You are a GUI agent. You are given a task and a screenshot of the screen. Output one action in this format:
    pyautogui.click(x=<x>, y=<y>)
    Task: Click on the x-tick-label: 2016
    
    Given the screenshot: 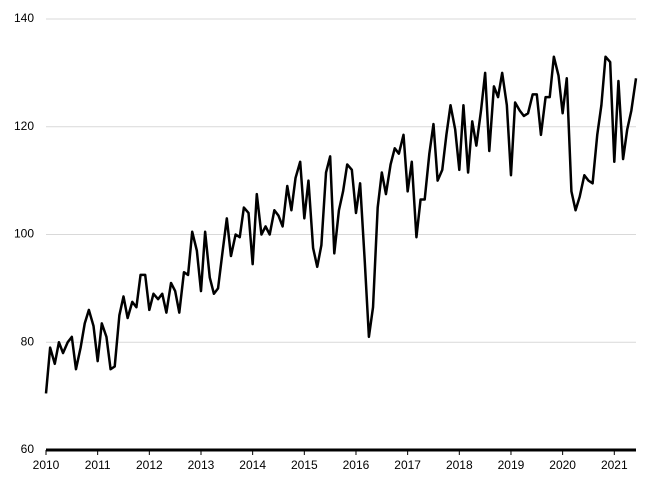 What is the action you would take?
    pyautogui.click(x=356, y=465)
    